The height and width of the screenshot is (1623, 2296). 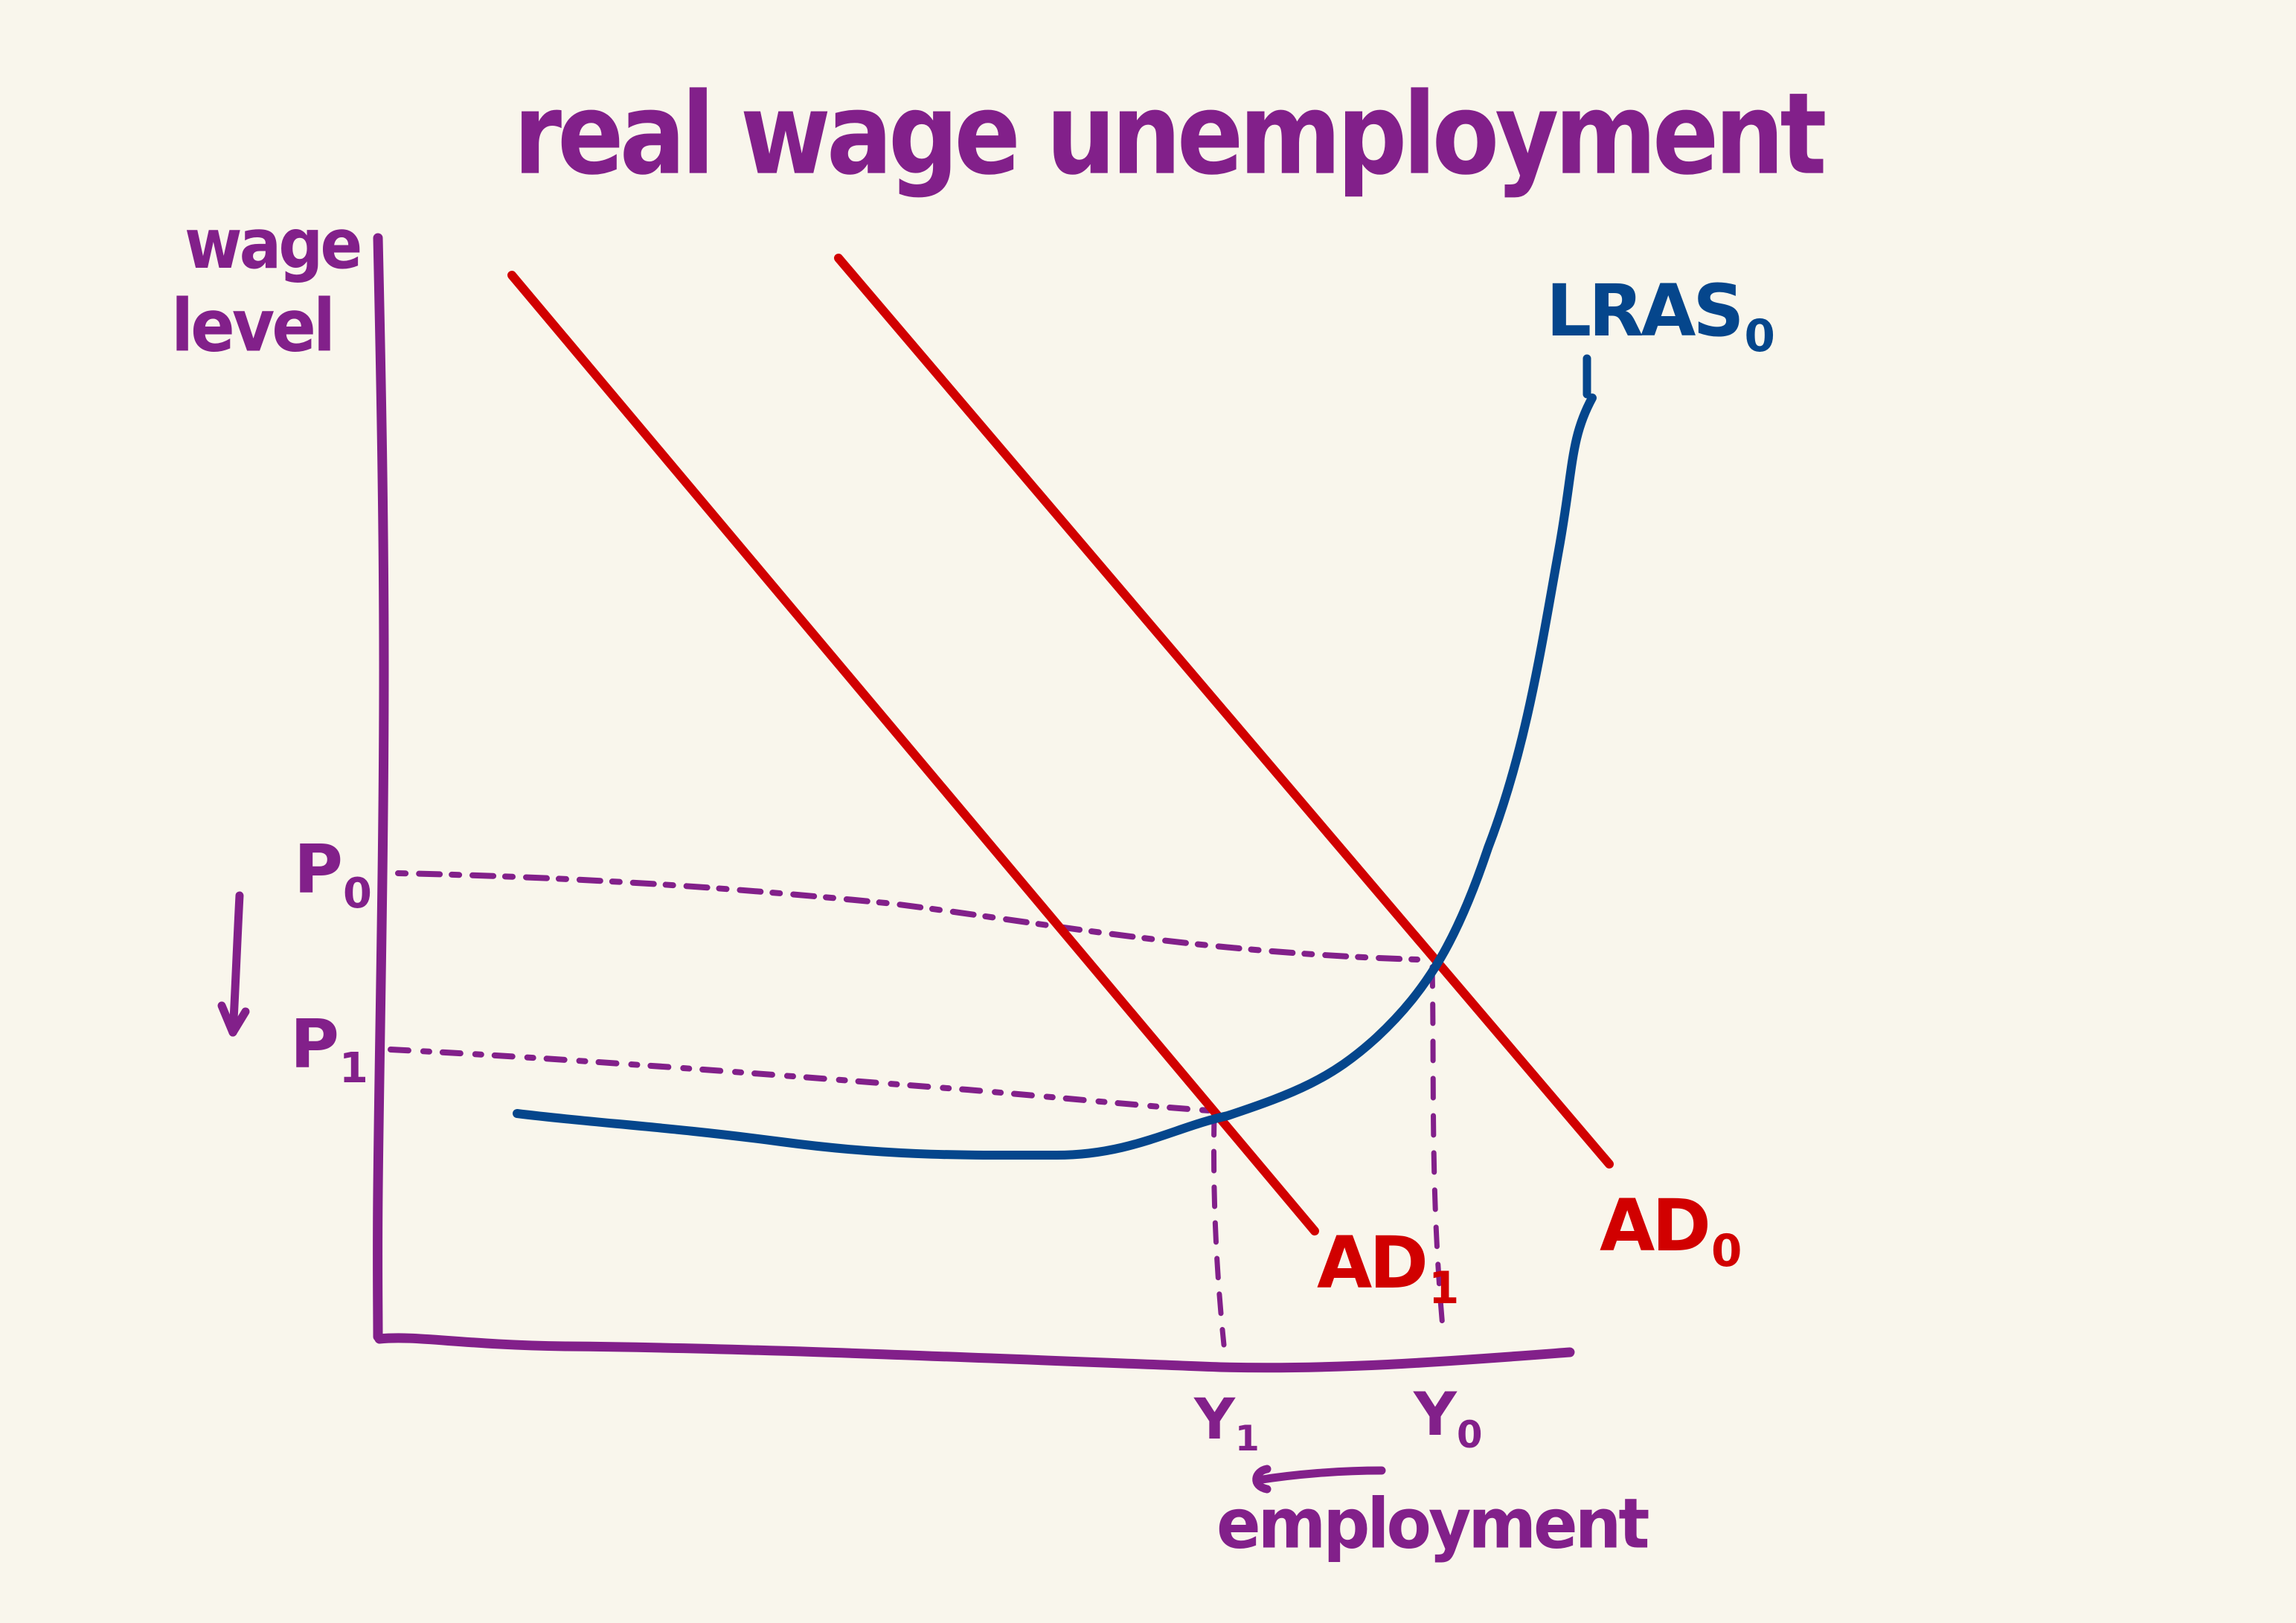 I want to click on guide-p1, so click(x=800, y=1080).